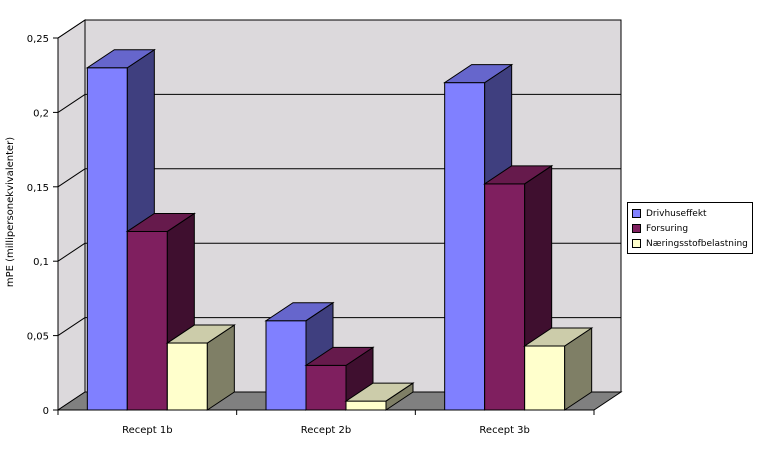 Image resolution: width=761 pixels, height=459 pixels. Describe the element at coordinates (697, 243) in the screenshot. I see `legend-label: Næringsstofbelastning` at that location.